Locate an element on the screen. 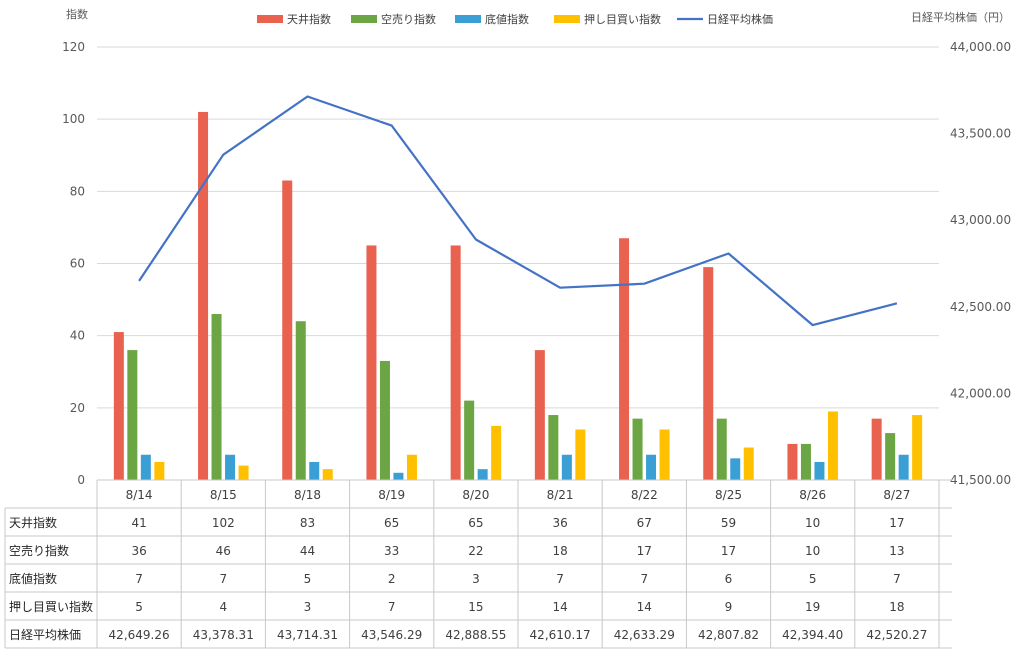 The image size is (1024, 670). table-cell: 19 is located at coordinates (812, 607).